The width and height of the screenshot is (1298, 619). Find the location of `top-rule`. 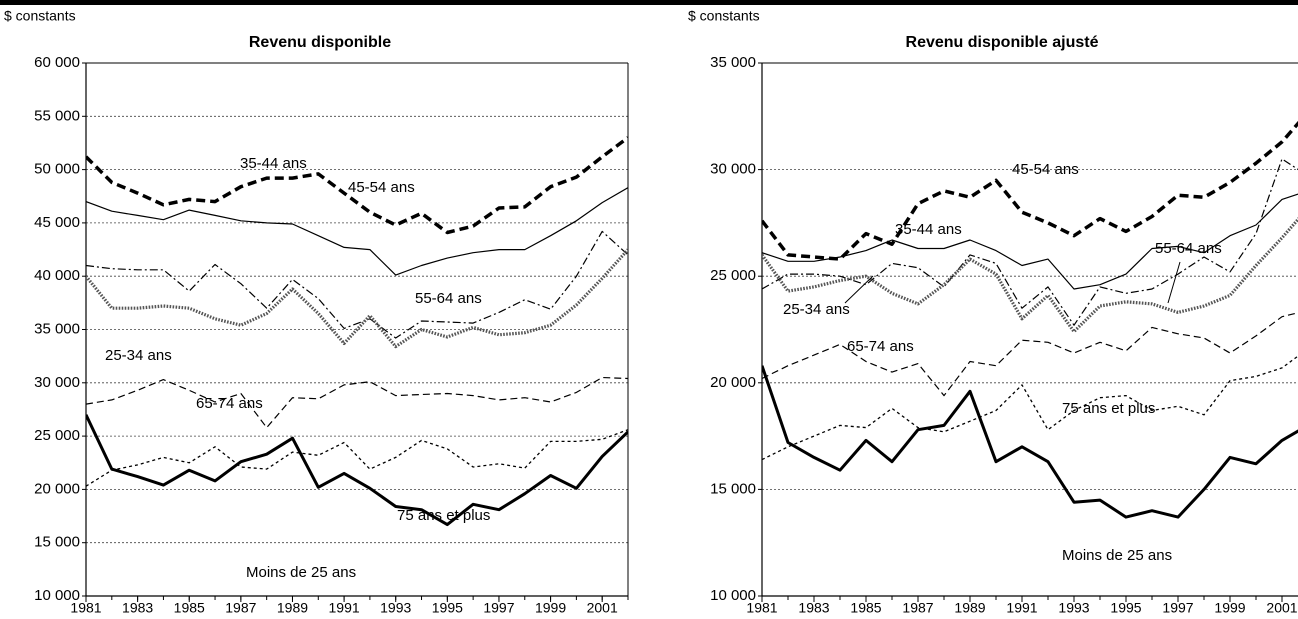

top-rule is located at coordinates (649, 2).